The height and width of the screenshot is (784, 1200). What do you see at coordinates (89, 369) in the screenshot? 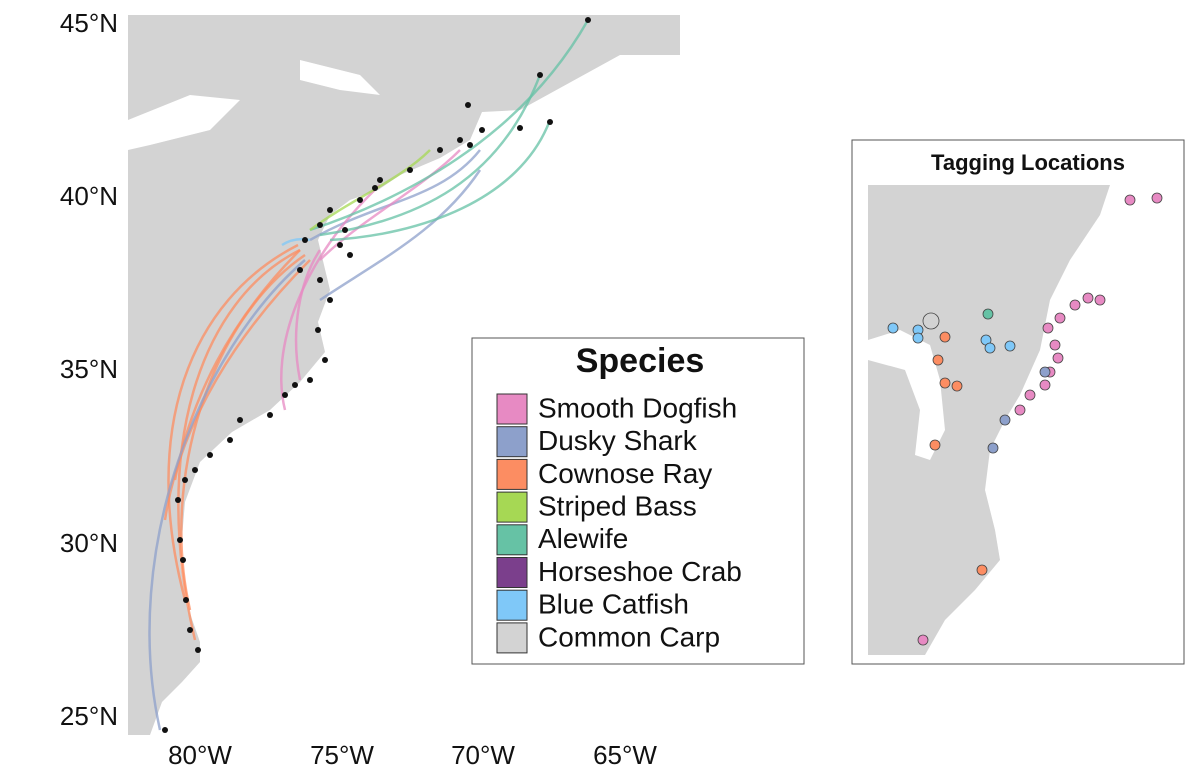
I see `y-axis-label: 35°N` at bounding box center [89, 369].